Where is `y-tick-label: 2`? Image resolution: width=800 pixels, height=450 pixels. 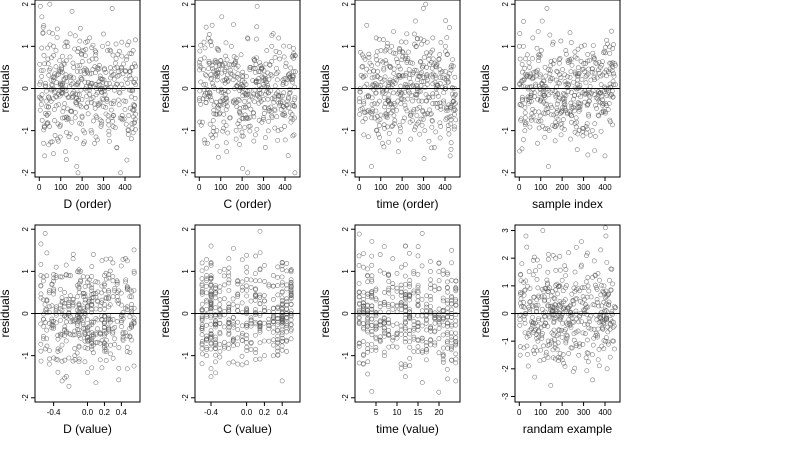 y-tick-label: 2 is located at coordinates (505, 257).